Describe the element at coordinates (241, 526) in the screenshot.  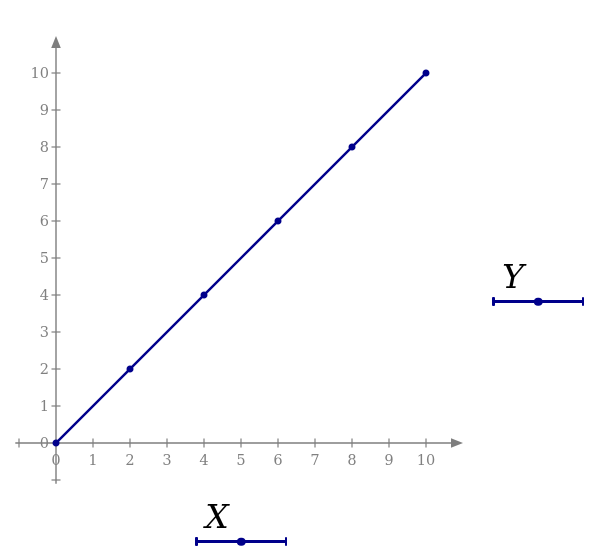
I see `slider-x: X` at that location.